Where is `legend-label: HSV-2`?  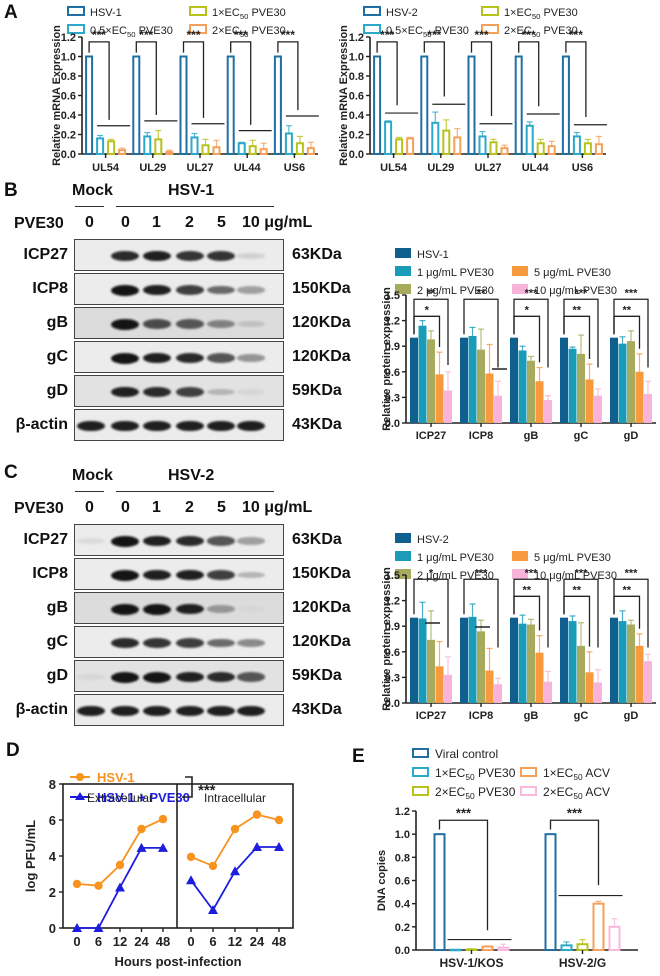 legend-label: HSV-2 is located at coordinates (402, 13).